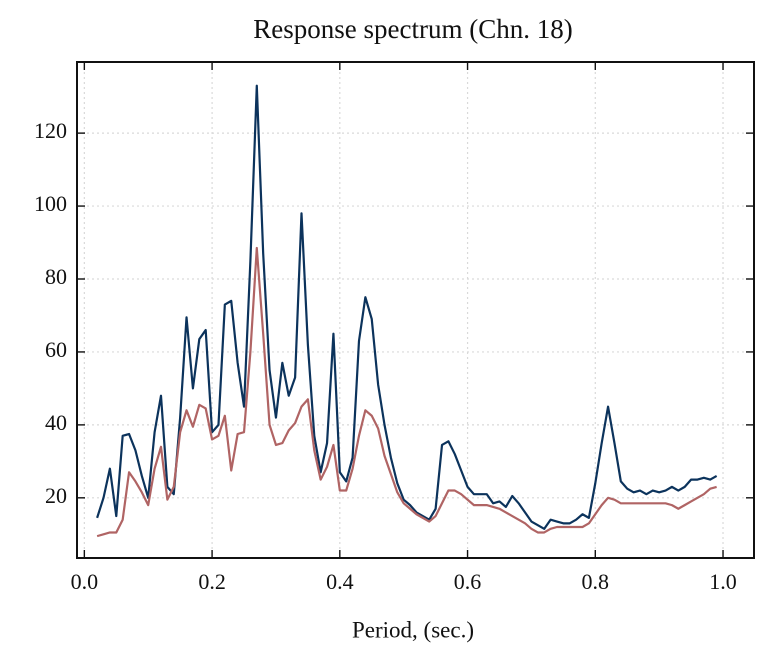 The width and height of the screenshot is (767, 663). What do you see at coordinates (56, 495) in the screenshot?
I see `y-tick-label: 20` at bounding box center [56, 495].